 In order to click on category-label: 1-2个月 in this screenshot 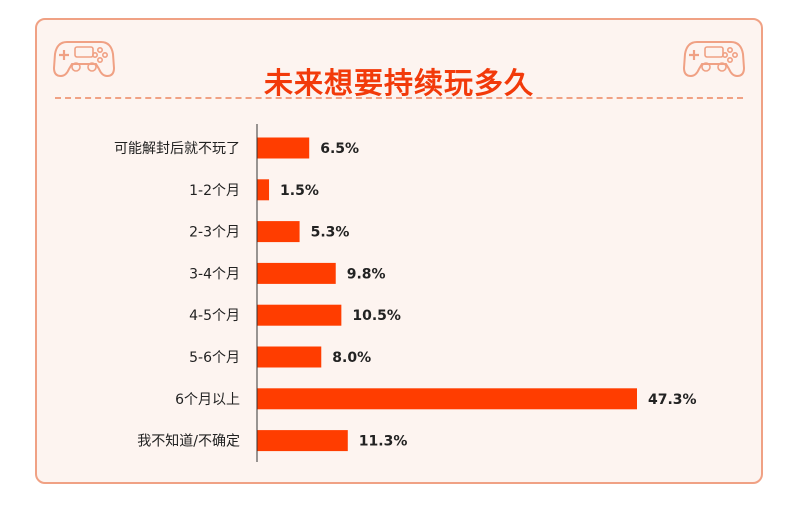, I will do `click(214, 191)`.